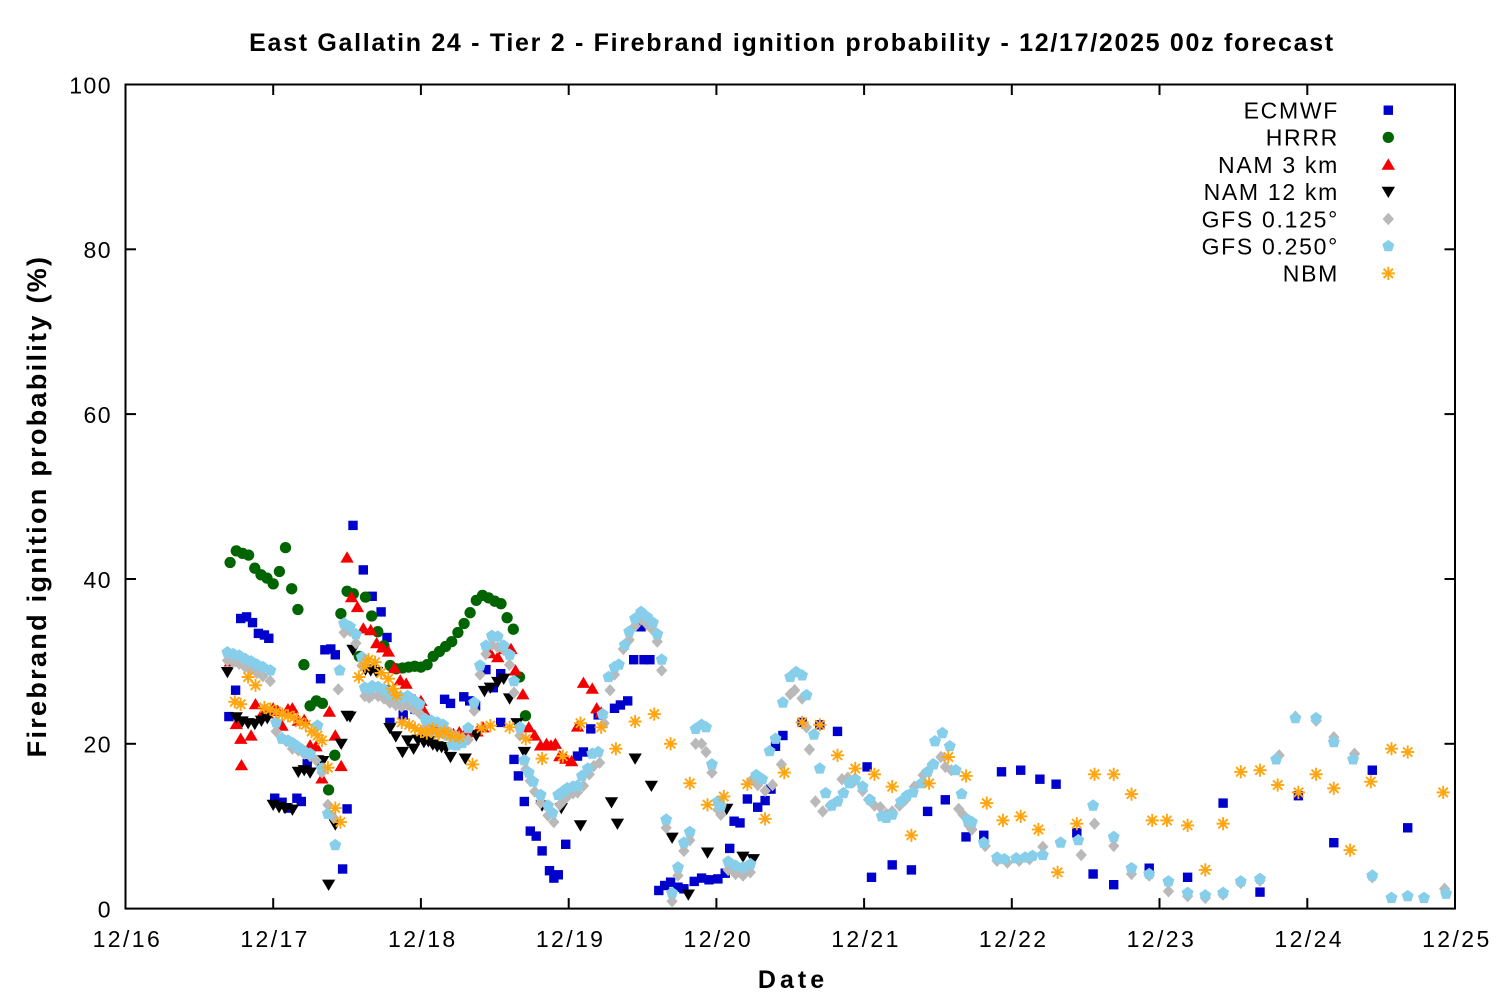 Image resolution: width=1500 pixels, height=1005 pixels. Describe the element at coordinates (98, 415) in the screenshot. I see `svg-text: 60` at that location.